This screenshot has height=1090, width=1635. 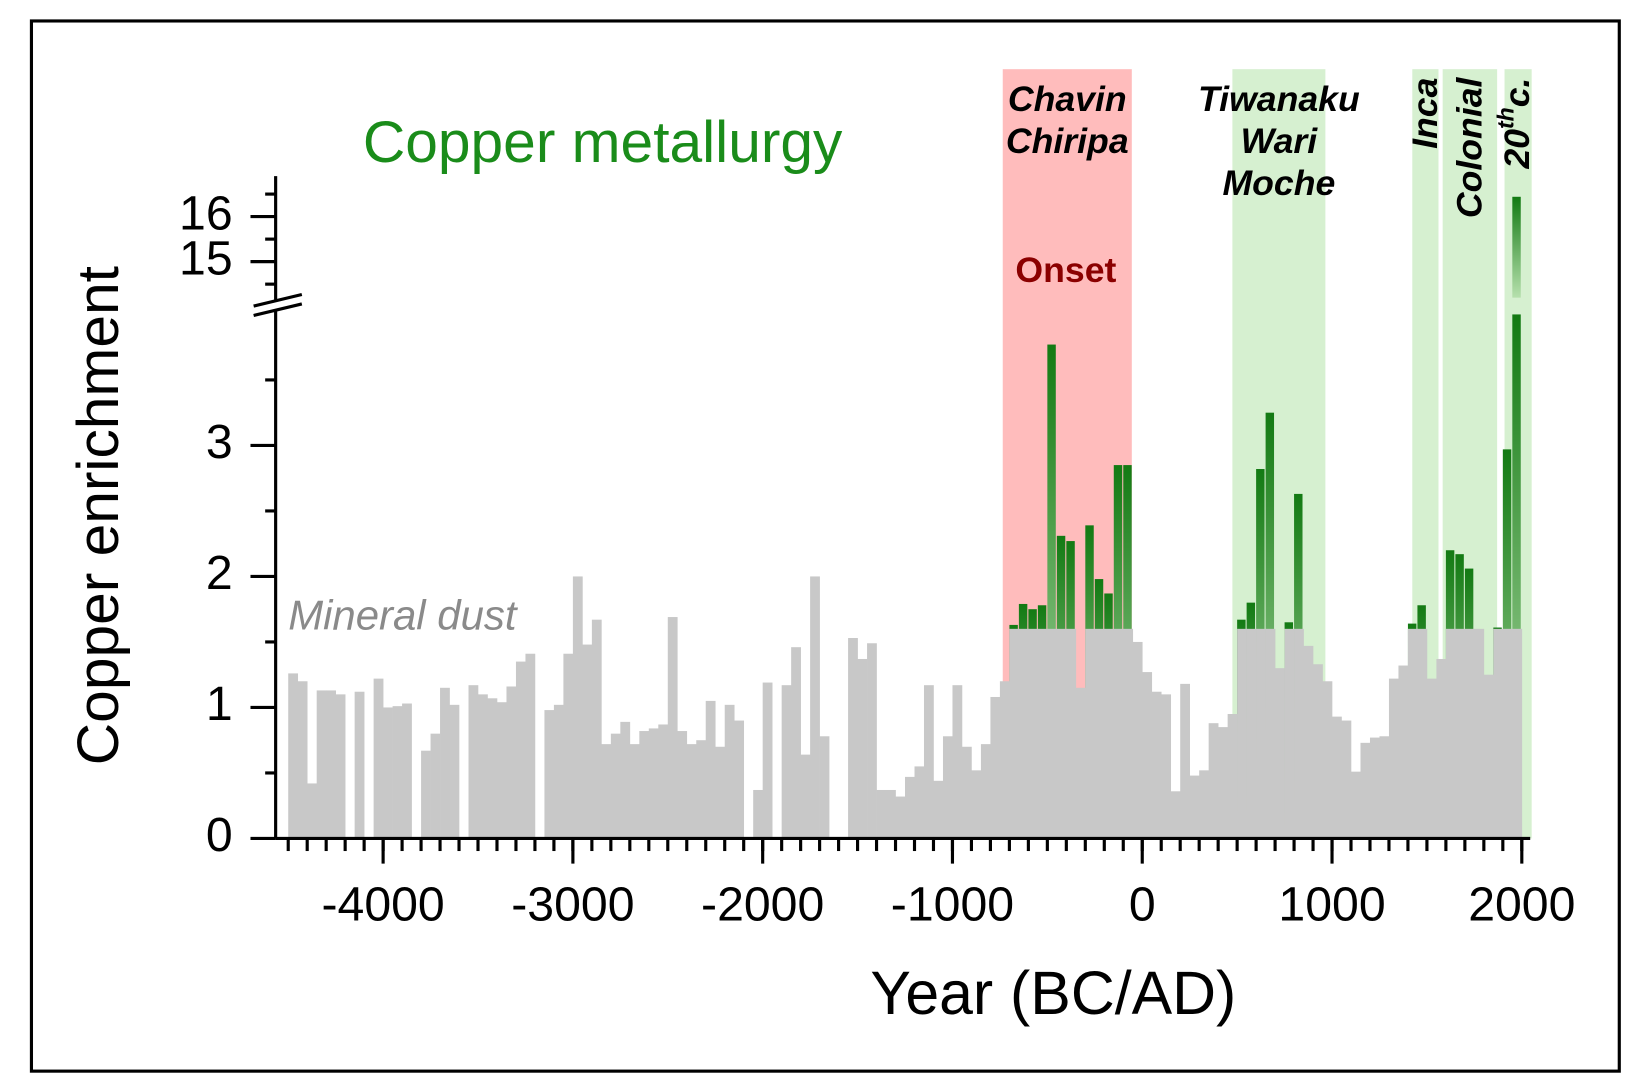 What do you see at coordinates (1469, 147) in the screenshot?
I see `period-label: Colonial` at bounding box center [1469, 147].